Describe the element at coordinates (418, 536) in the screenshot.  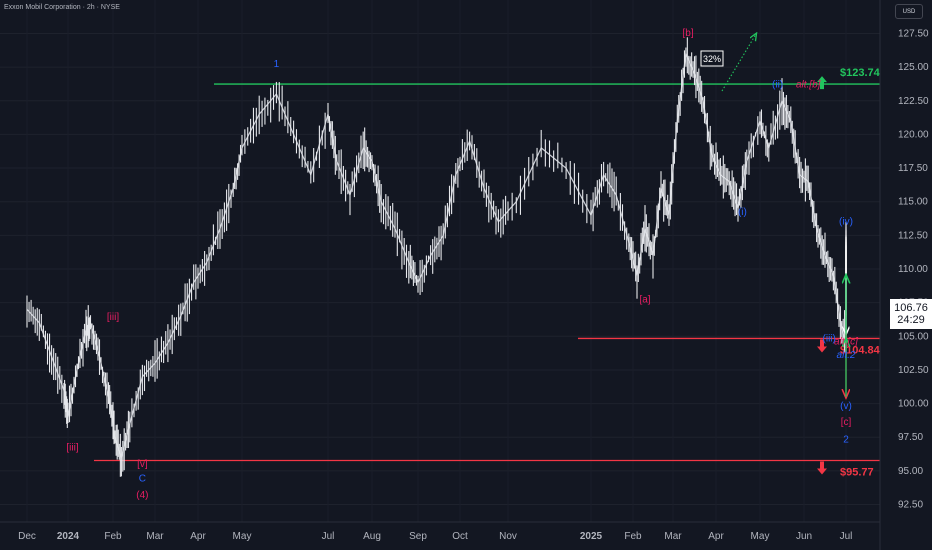
I see `x-tick-label: Sep` at that location.